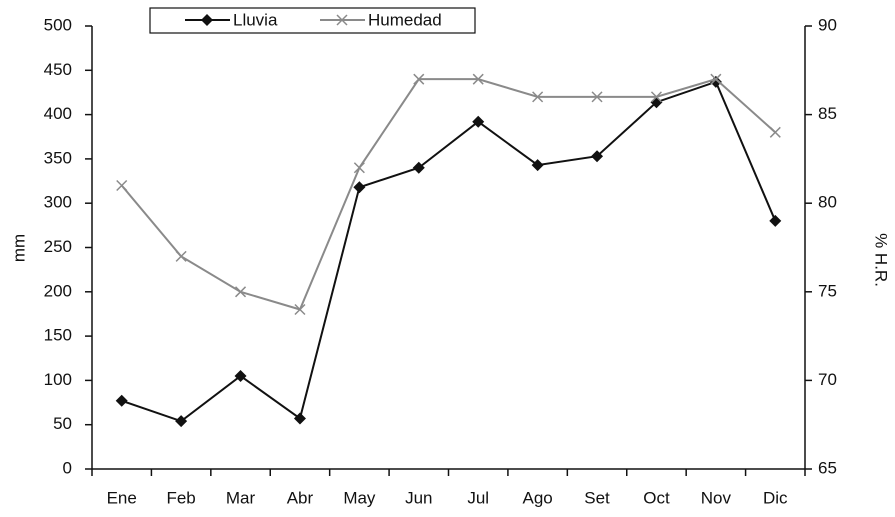  I want to click on x-tick-label: Nov, so click(716, 497).